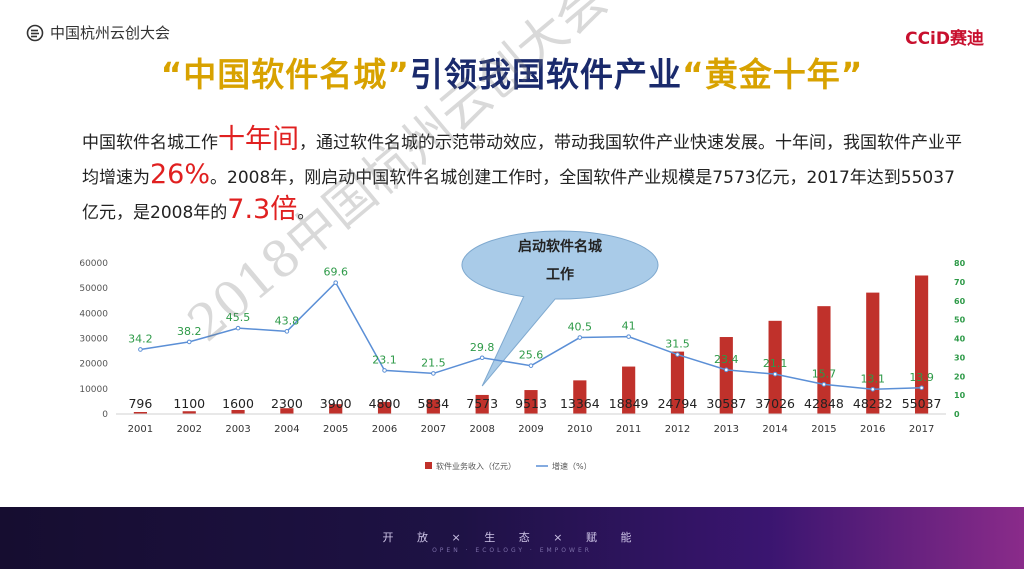 This screenshot has height=569, width=1024. Describe the element at coordinates (775, 363) in the screenshot. I see `growth-value-label: 21.1` at that location.